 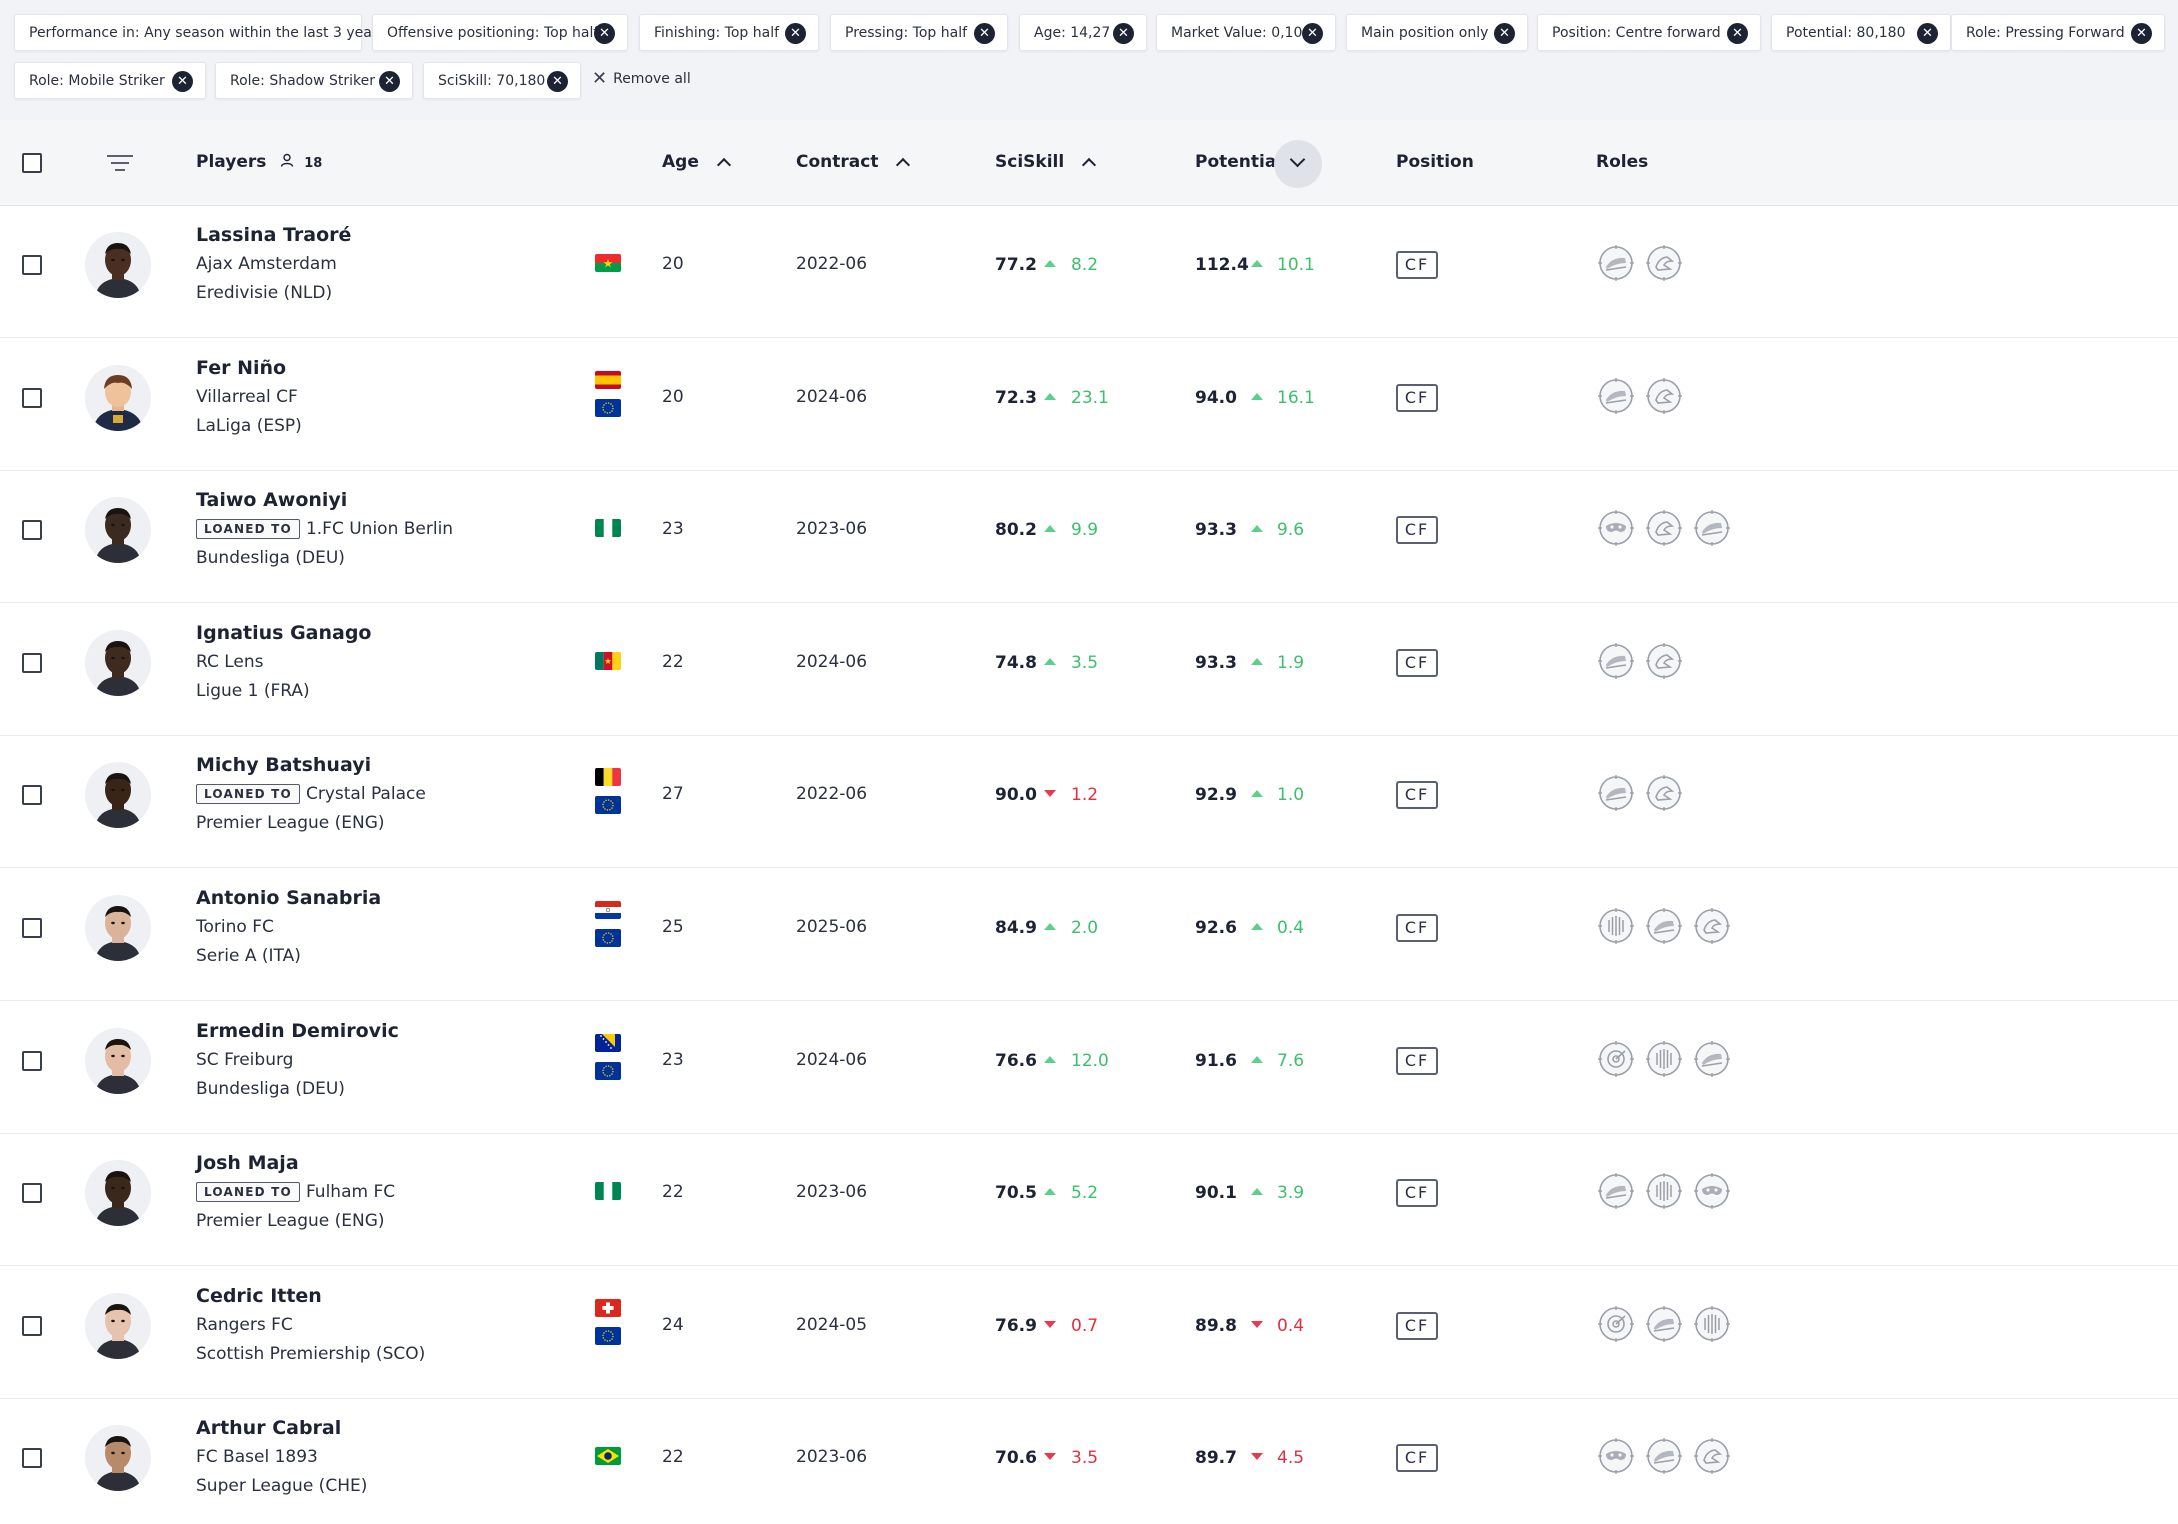 What do you see at coordinates (1046, 162) in the screenshot?
I see `column-header-sciskill: SciSkill` at bounding box center [1046, 162].